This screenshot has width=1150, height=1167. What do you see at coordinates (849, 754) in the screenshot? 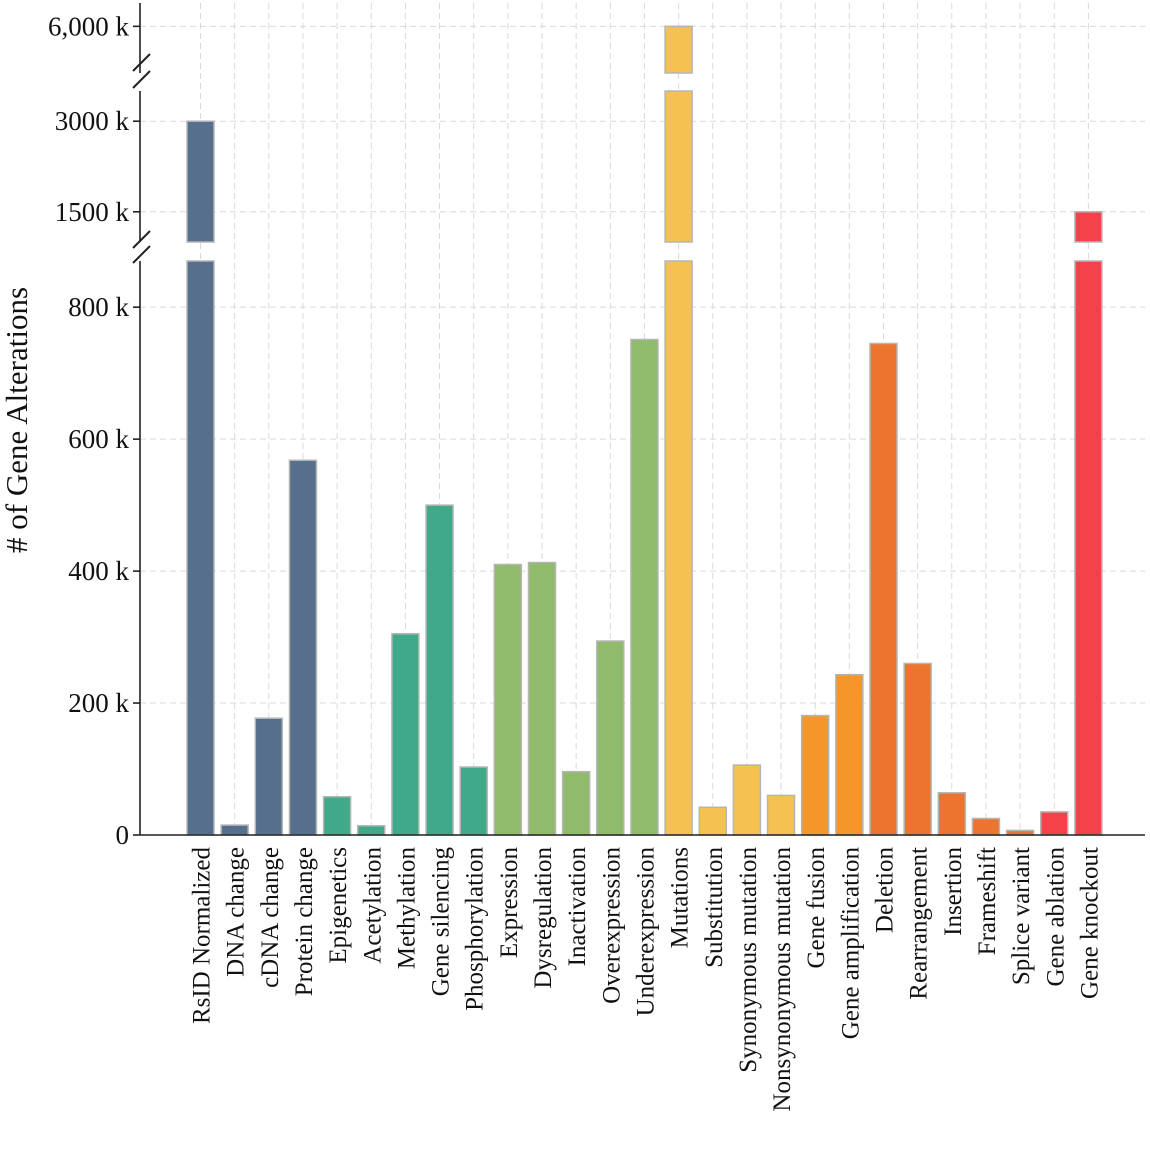
I see `bar-gene-amplification` at bounding box center [849, 754].